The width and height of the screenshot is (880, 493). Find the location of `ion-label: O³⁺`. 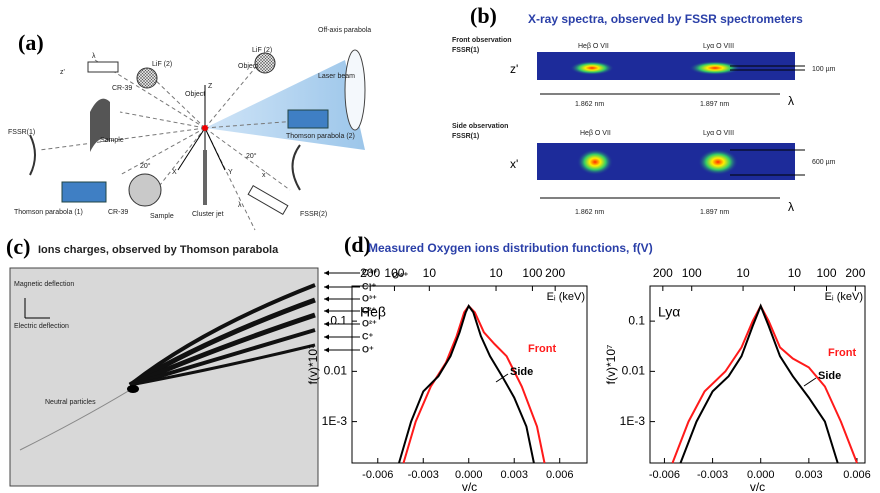

ion-label: O³⁺ is located at coordinates (369, 298).